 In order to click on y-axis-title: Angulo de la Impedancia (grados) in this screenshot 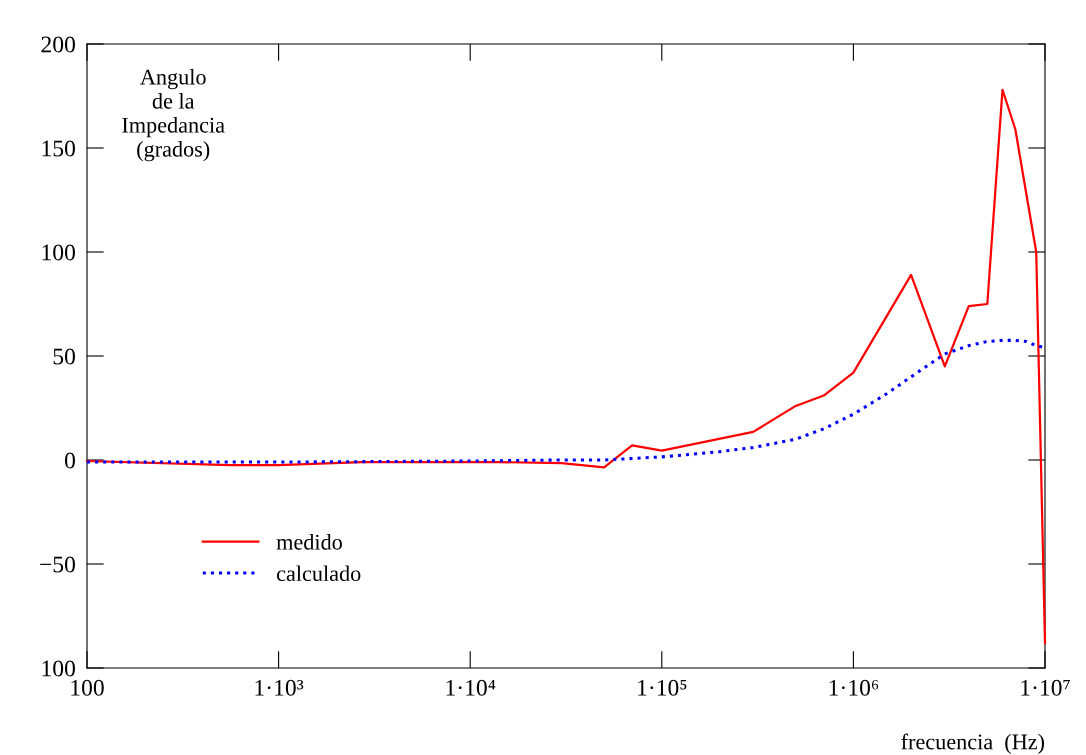, I will do `click(173, 115)`.